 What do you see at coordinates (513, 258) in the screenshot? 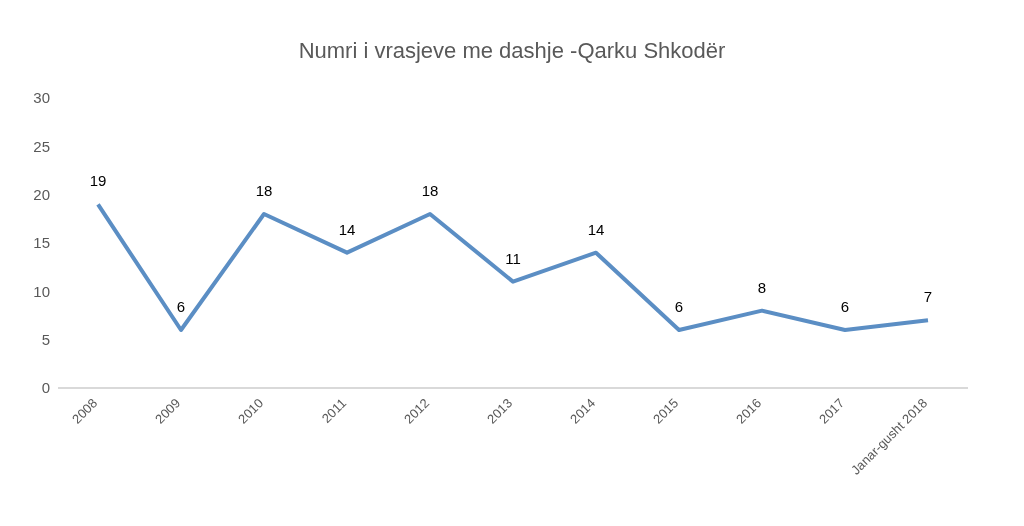
I see `data-label: 11` at bounding box center [513, 258].